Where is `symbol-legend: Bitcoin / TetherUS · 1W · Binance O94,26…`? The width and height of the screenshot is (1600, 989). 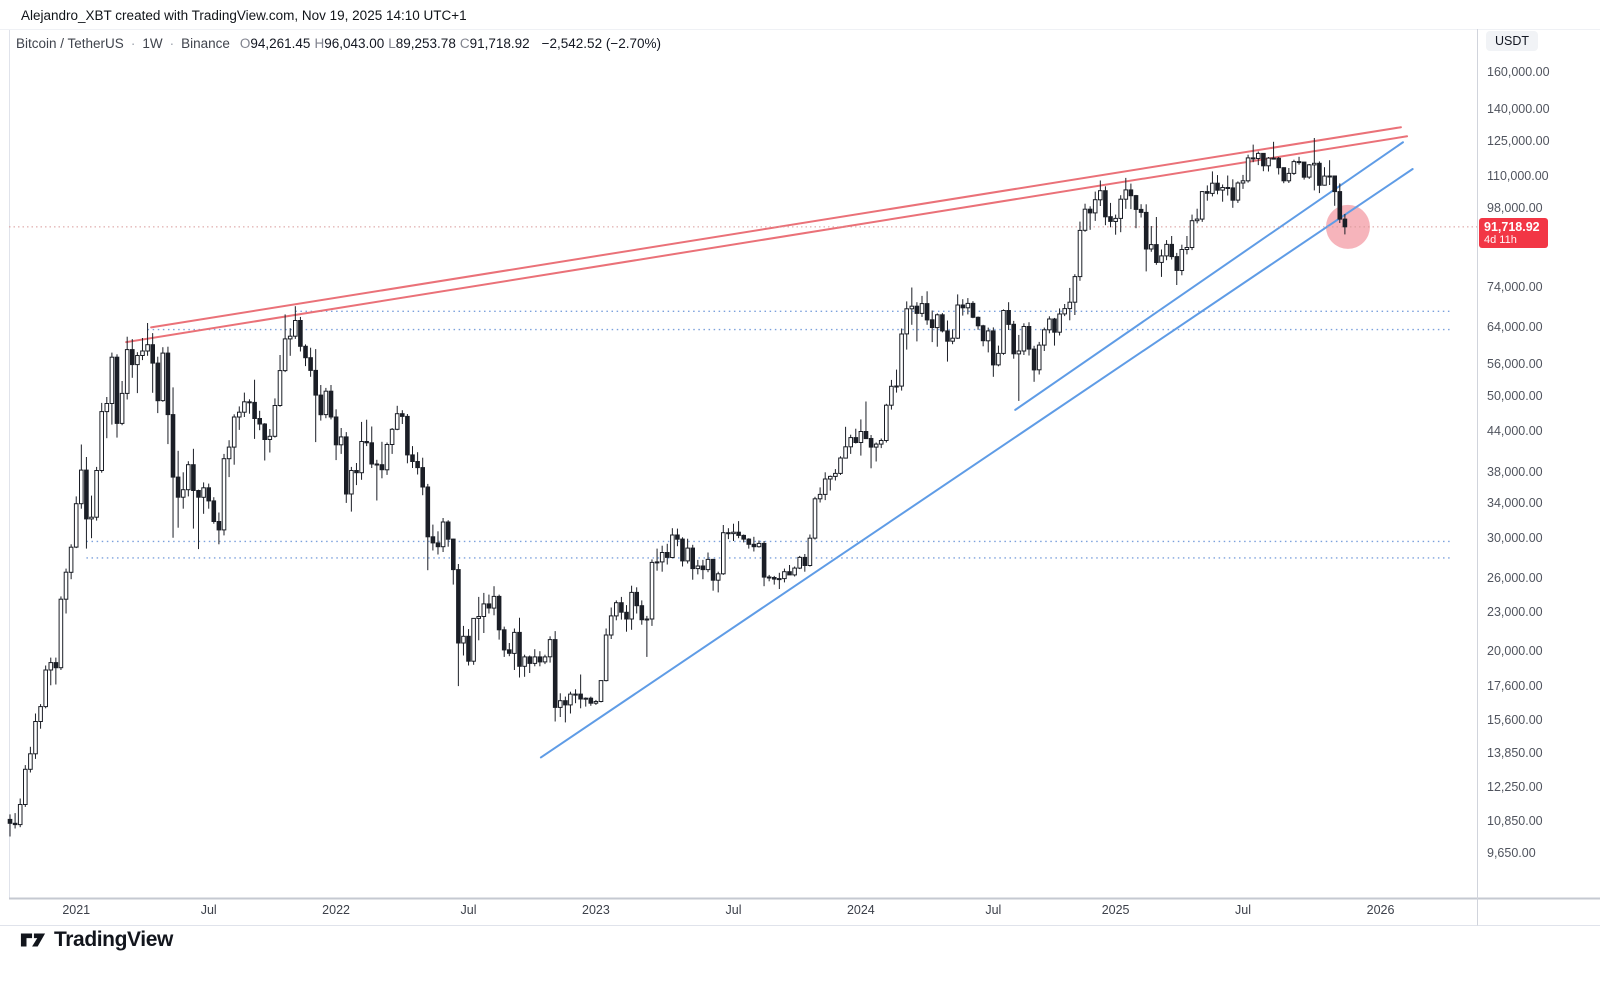
symbol-legend: Bitcoin / TetherUS · 1W · Binance O94,26… is located at coordinates (338, 43).